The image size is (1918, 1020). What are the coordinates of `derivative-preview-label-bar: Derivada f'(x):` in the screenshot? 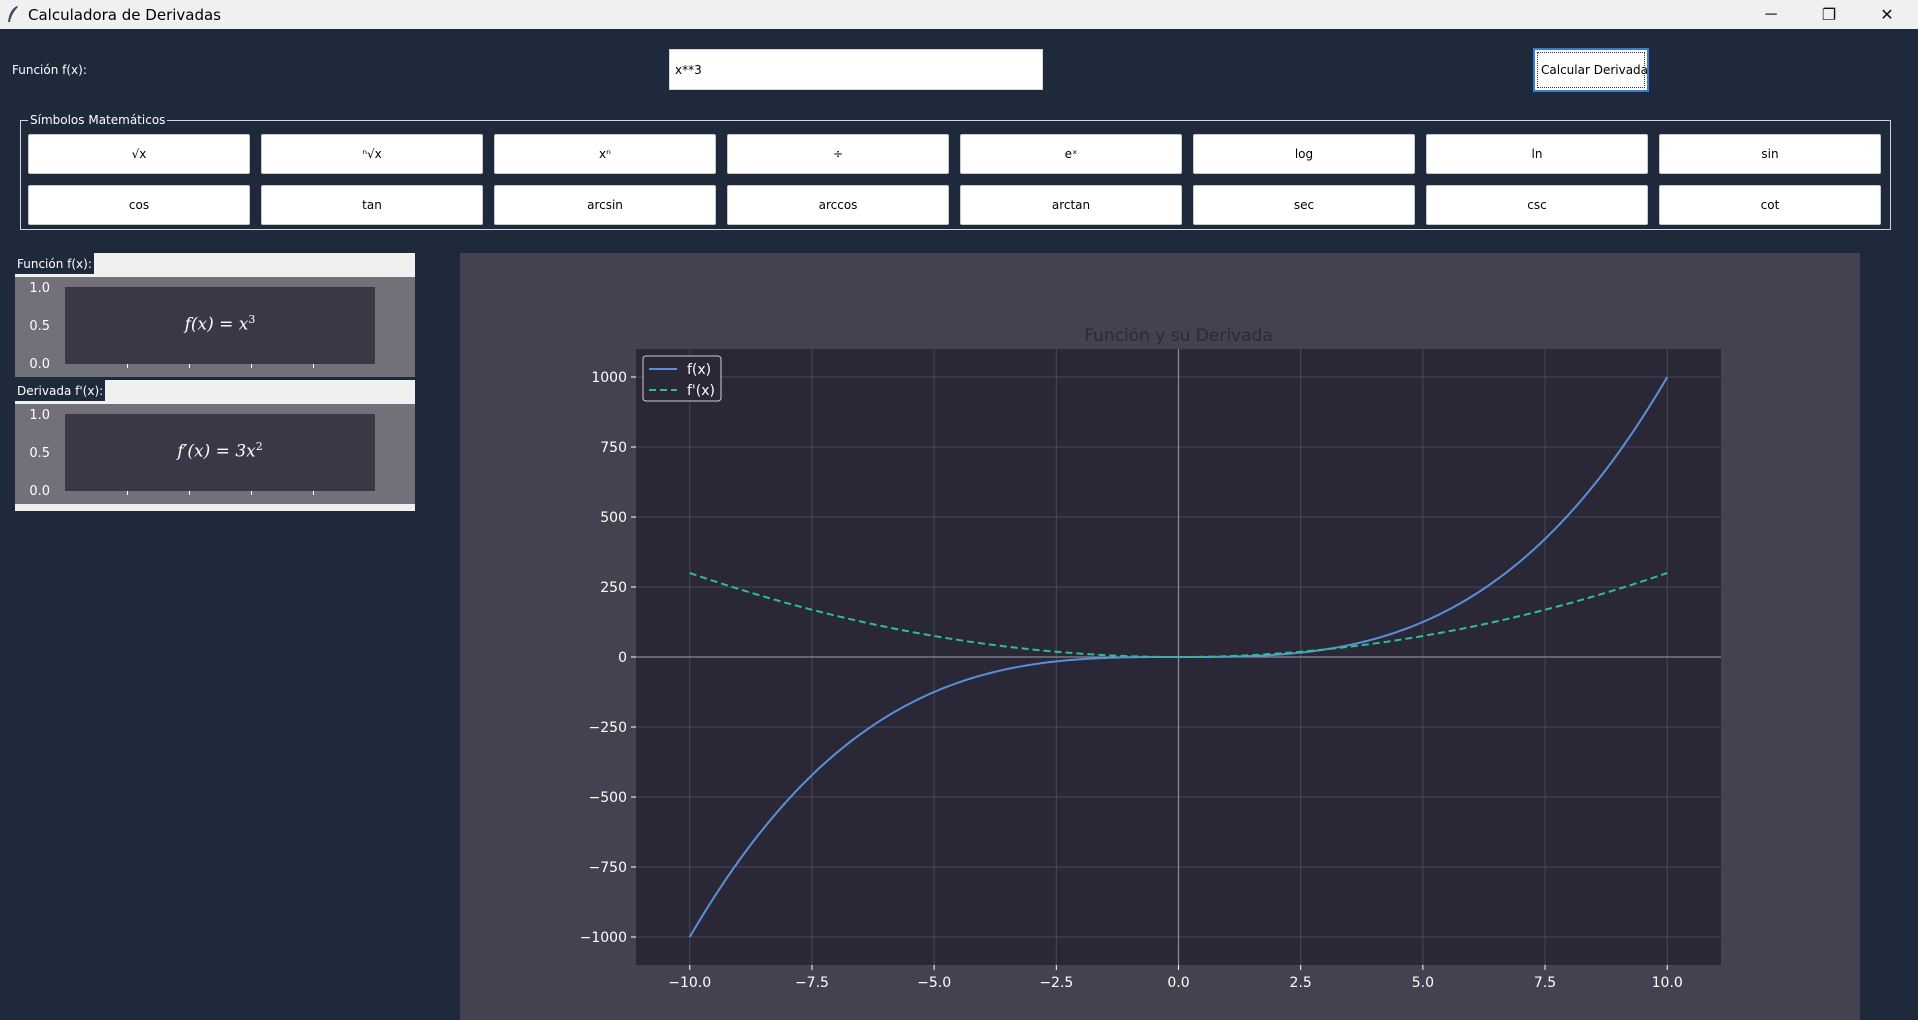 It's located at (215, 392).